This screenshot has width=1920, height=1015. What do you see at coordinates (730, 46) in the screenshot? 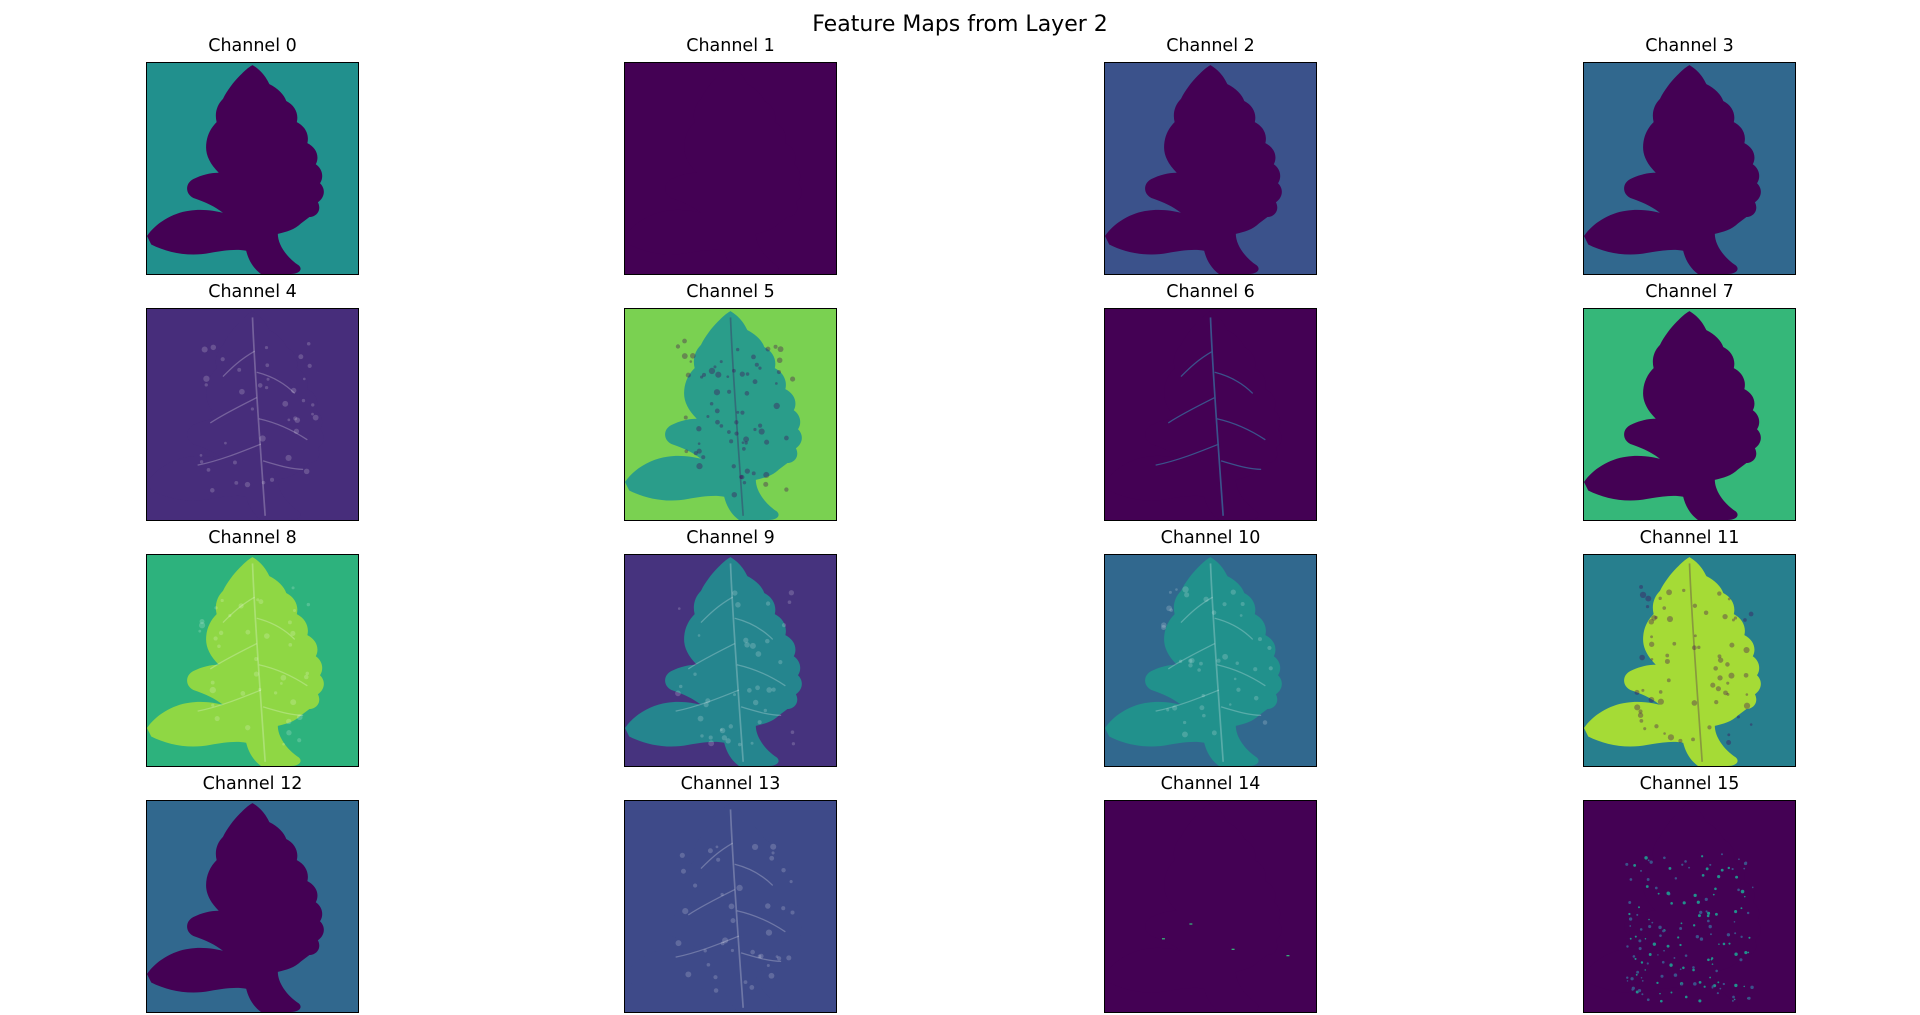
I see `channel-title: Channel 1` at bounding box center [730, 46].